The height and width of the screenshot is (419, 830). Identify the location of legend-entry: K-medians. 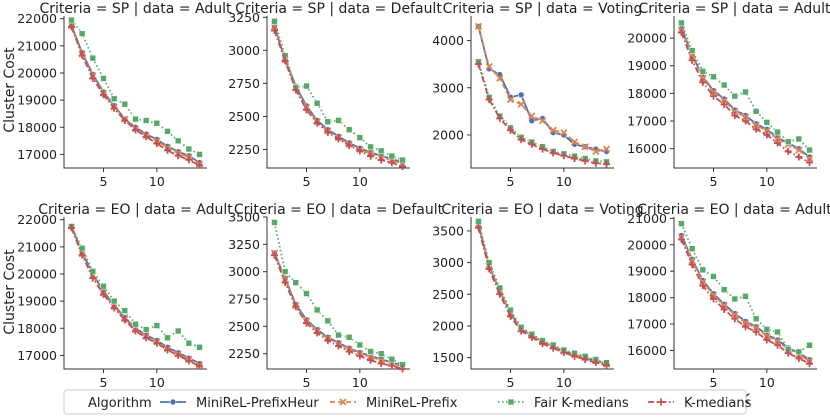
(700, 403).